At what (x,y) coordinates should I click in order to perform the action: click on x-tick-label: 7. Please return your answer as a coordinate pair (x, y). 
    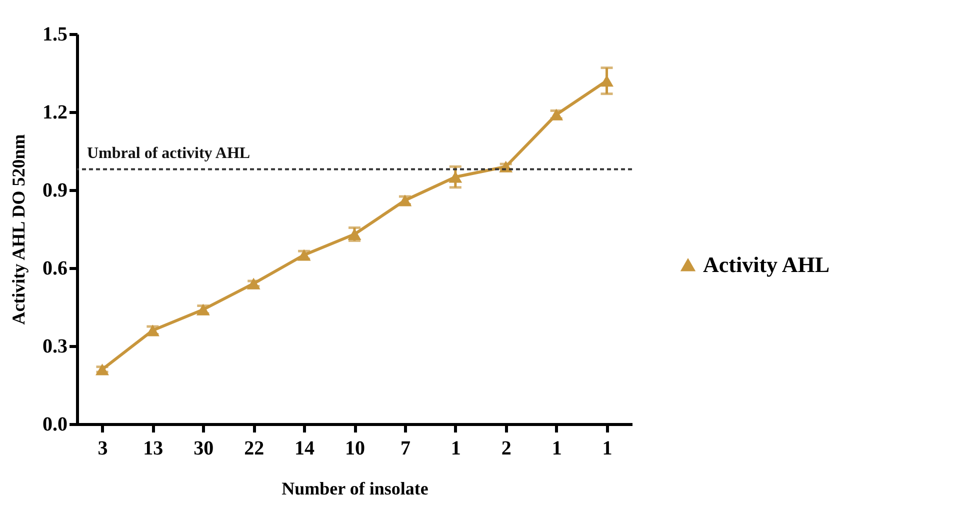
    Looking at the image, I should click on (405, 449).